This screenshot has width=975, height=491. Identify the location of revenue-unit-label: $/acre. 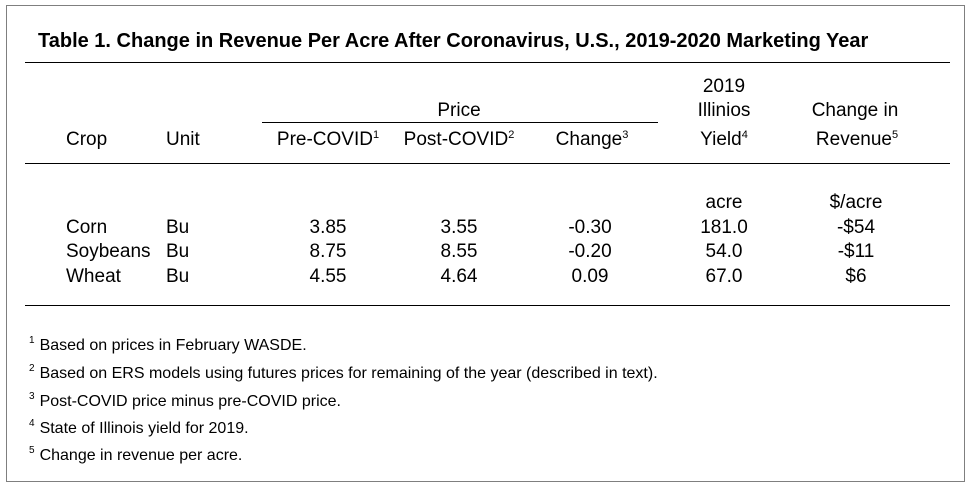
(856, 202).